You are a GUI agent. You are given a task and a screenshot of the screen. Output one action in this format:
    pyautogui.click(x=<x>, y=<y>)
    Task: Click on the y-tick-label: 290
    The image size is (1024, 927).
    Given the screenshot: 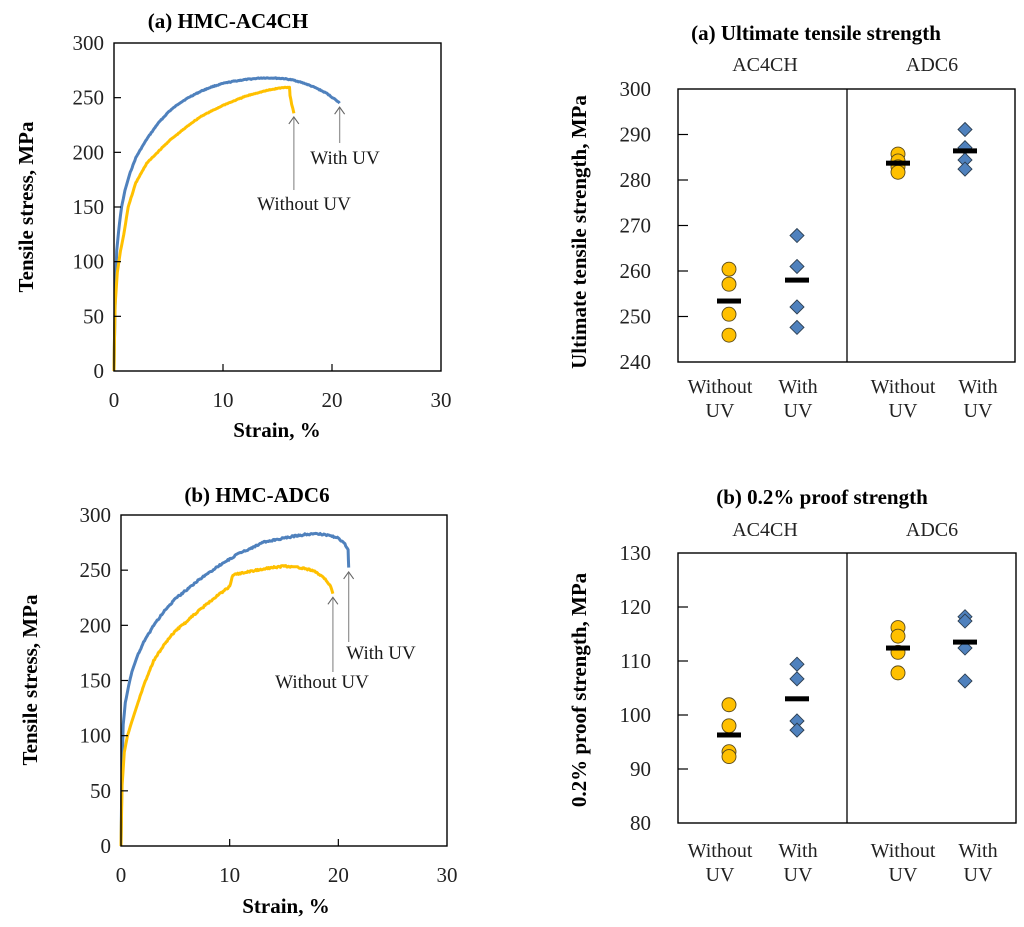 What is the action you would take?
    pyautogui.click(x=636, y=135)
    